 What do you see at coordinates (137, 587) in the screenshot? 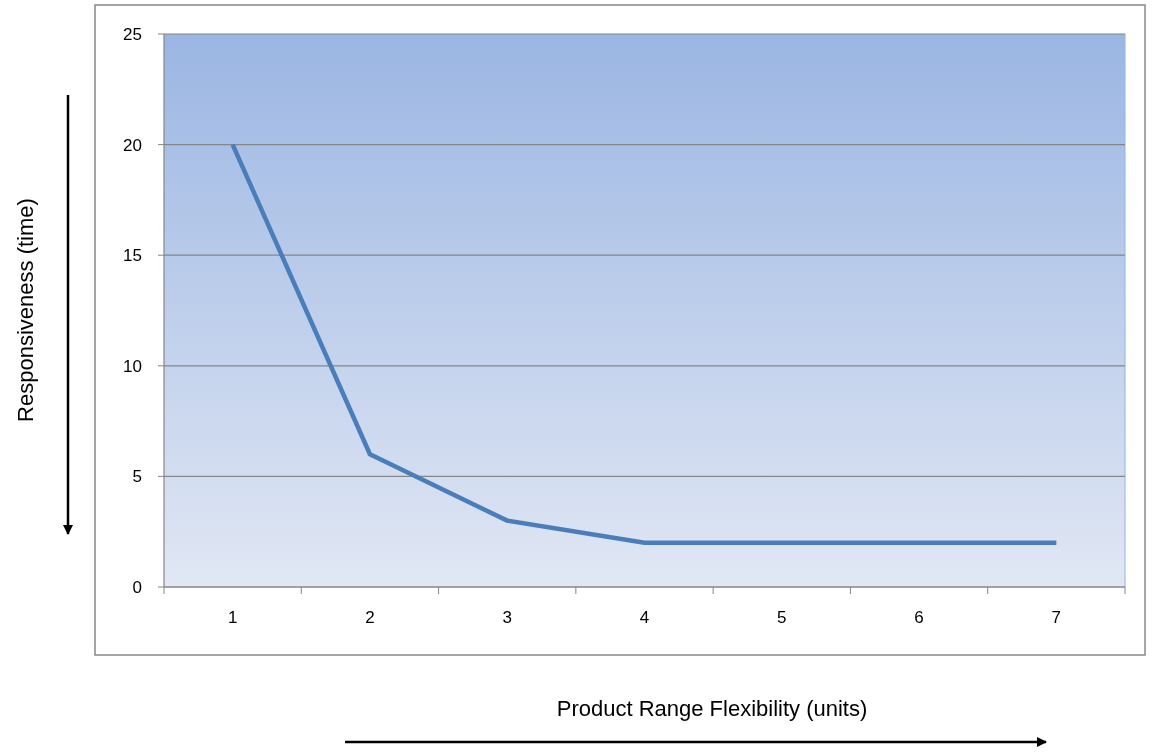
I see `y-tick-label: 0` at bounding box center [137, 587].